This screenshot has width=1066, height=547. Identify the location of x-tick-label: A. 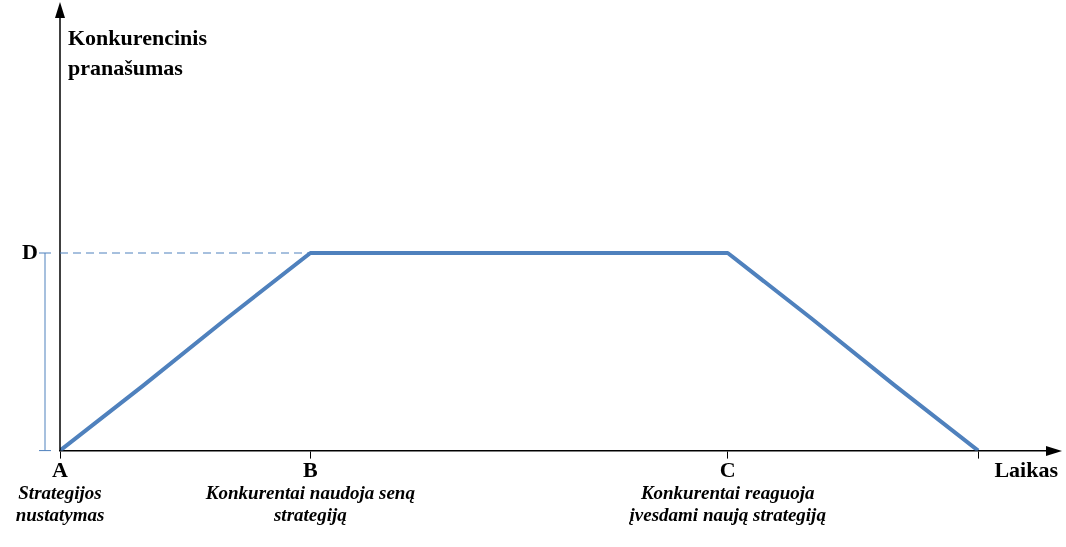
(60, 470).